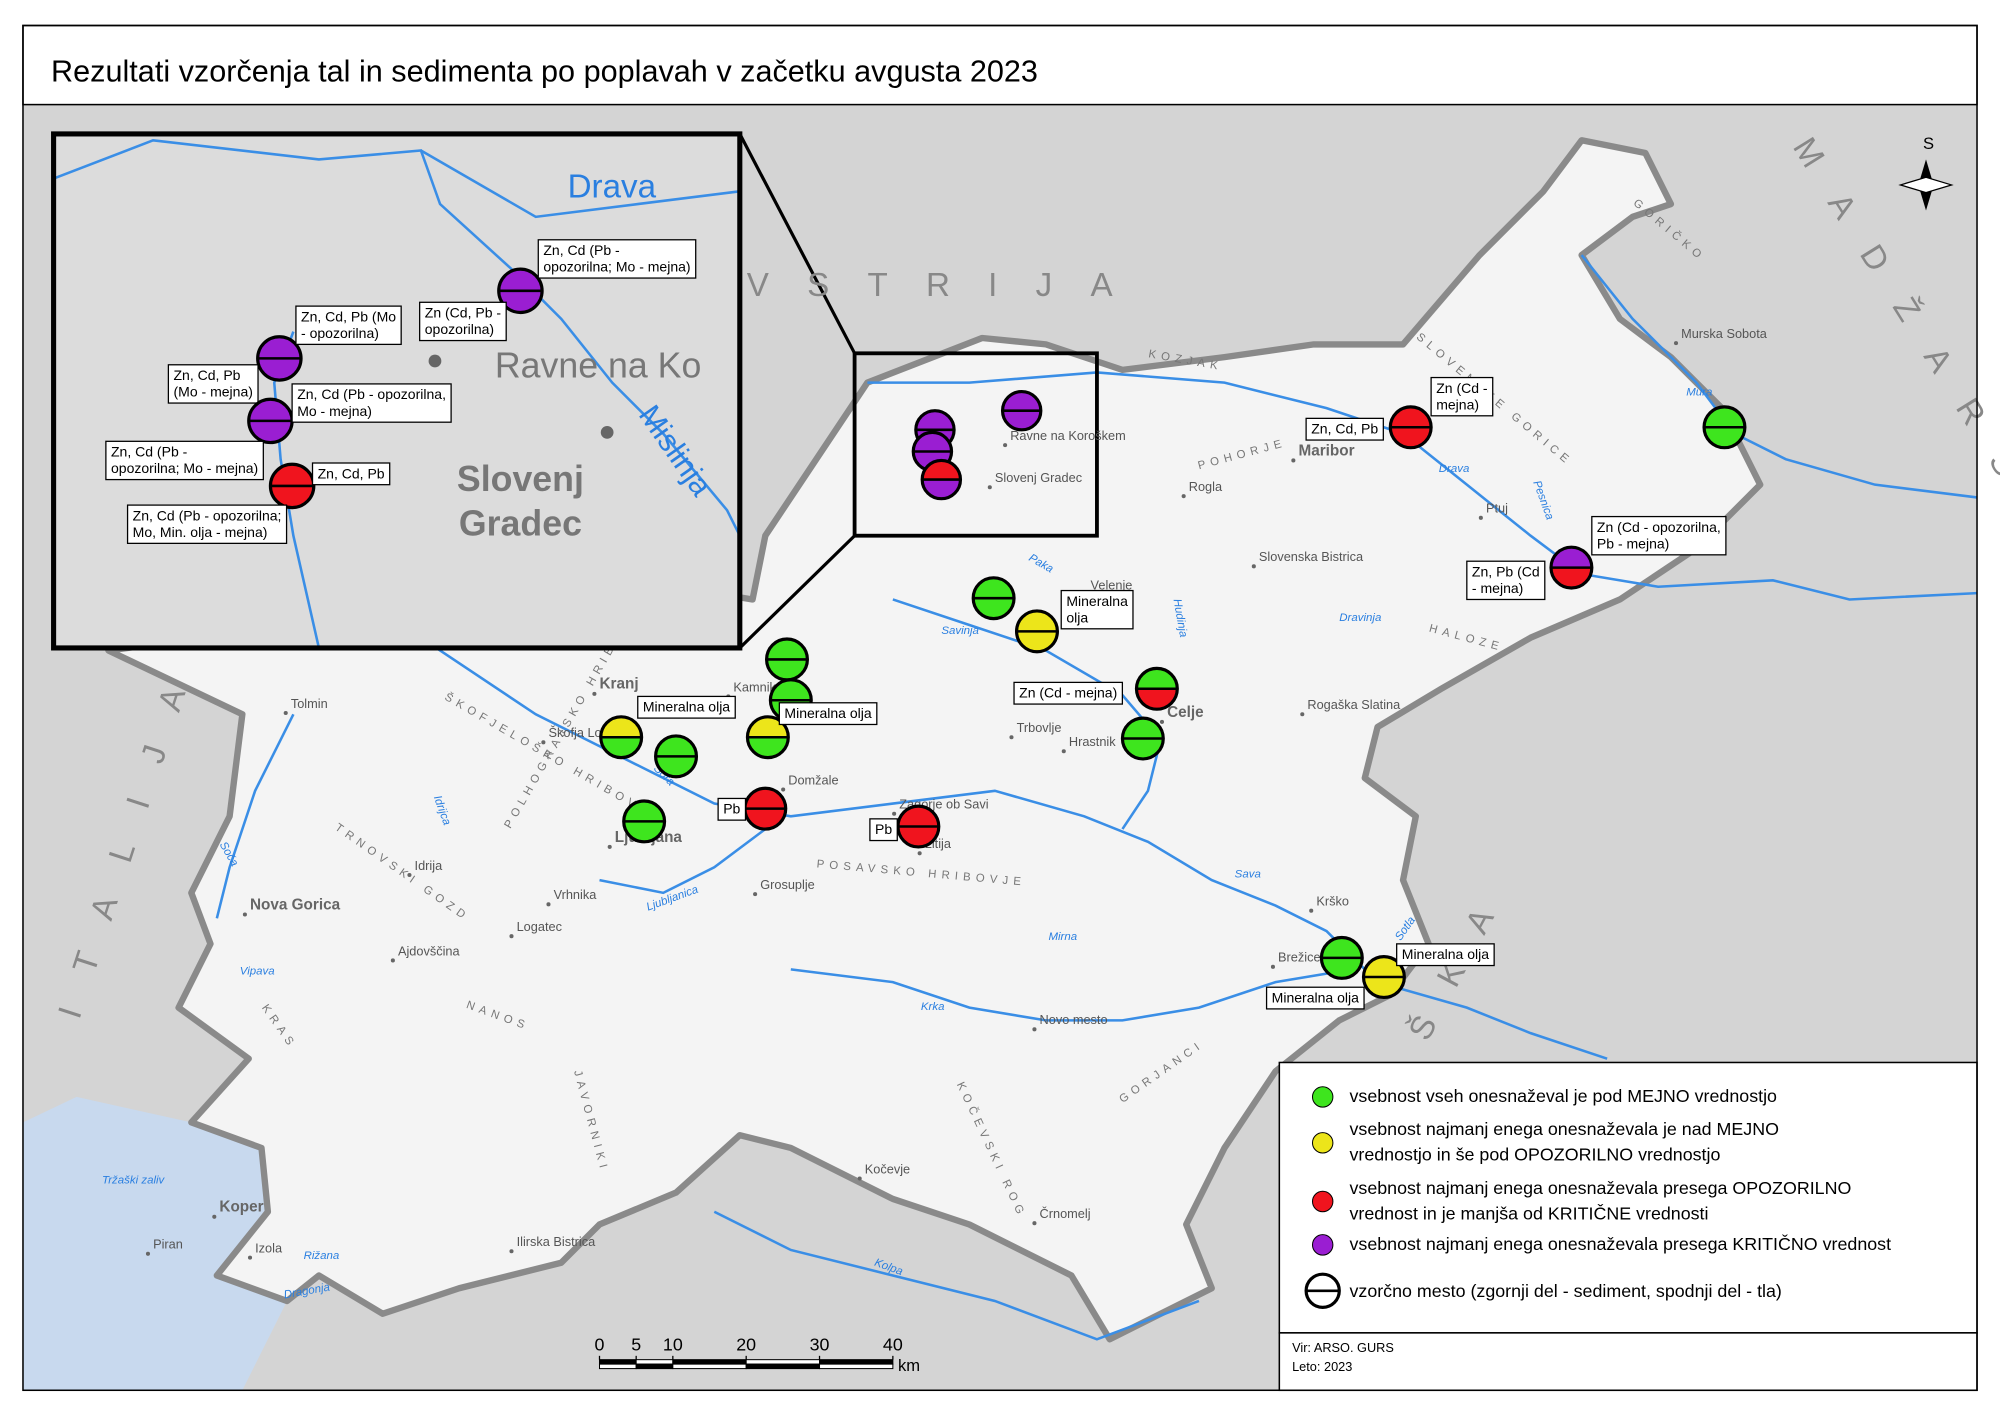 This screenshot has width=2000, height=1414. Describe the element at coordinates (813, 779) in the screenshot. I see `city-label: Domžale` at that location.